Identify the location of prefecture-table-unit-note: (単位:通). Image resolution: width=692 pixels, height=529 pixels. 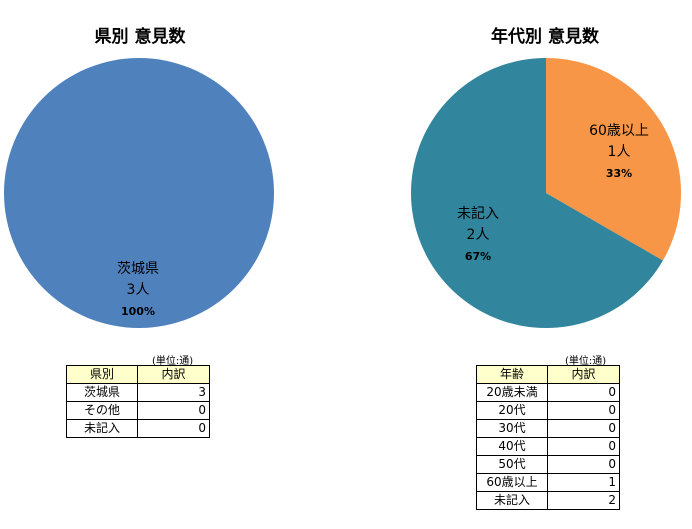
(173, 361).